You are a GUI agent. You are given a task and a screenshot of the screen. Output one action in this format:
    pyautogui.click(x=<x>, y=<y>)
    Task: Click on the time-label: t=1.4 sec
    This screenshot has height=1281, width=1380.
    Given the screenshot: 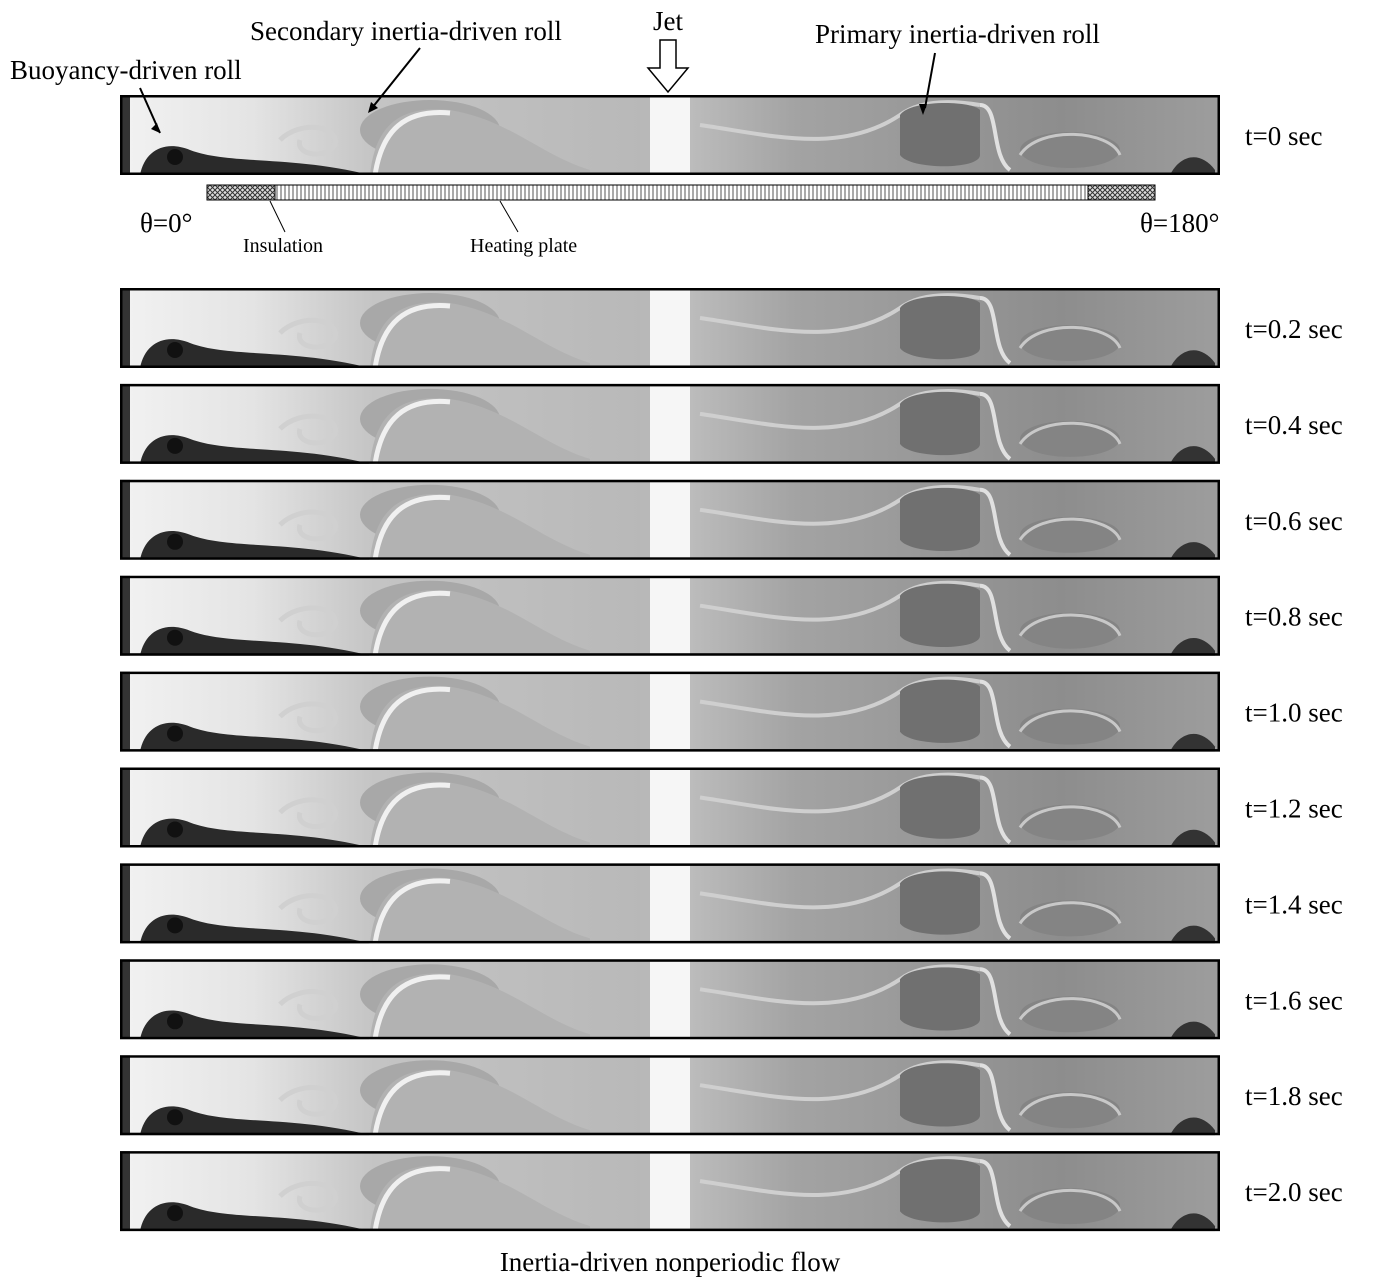 What is the action you would take?
    pyautogui.click(x=1294, y=904)
    